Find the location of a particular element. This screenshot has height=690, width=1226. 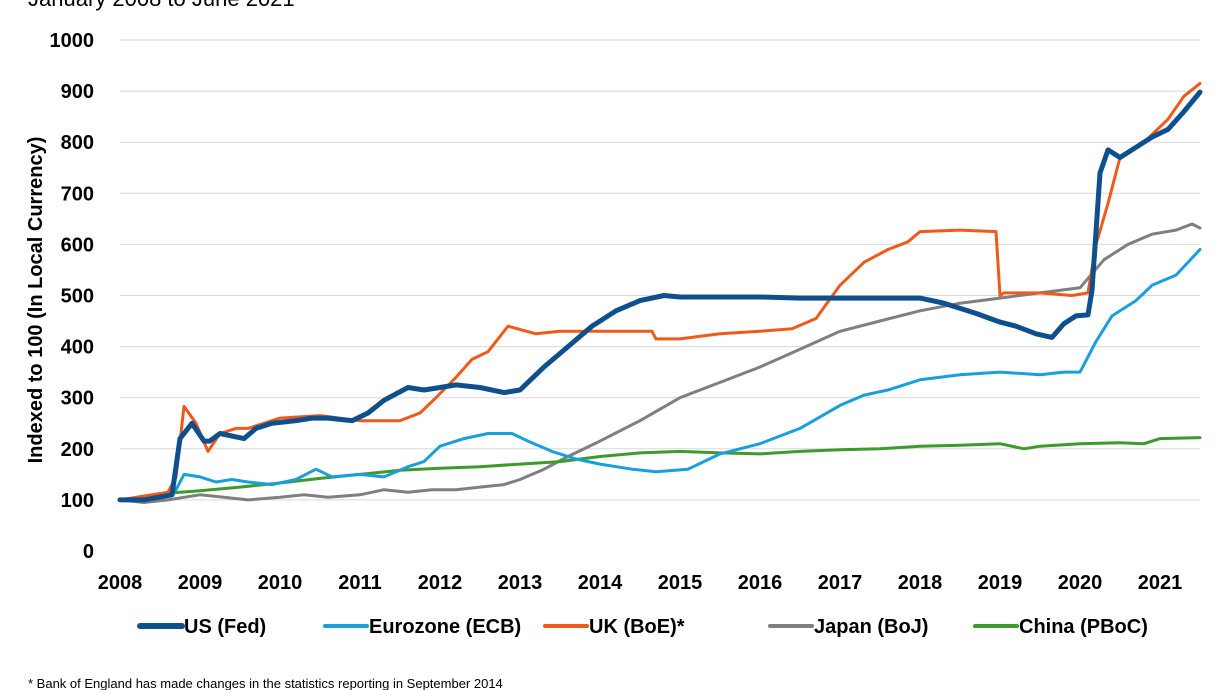

y-tick-label: 600 is located at coordinates (77, 245).